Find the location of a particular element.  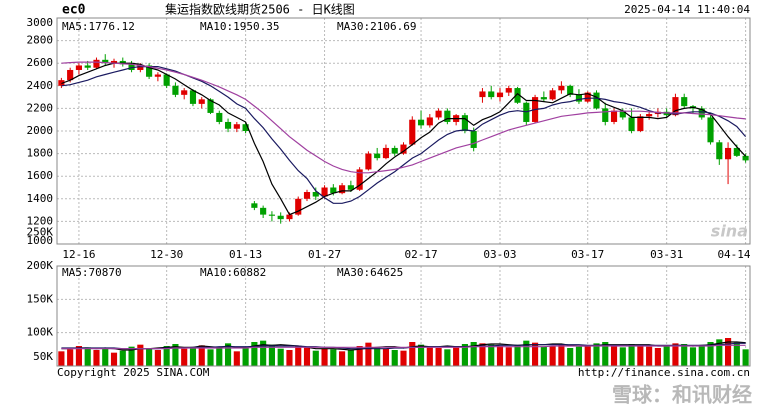

y-tick-label: 1200 is located at coordinates (40, 220).